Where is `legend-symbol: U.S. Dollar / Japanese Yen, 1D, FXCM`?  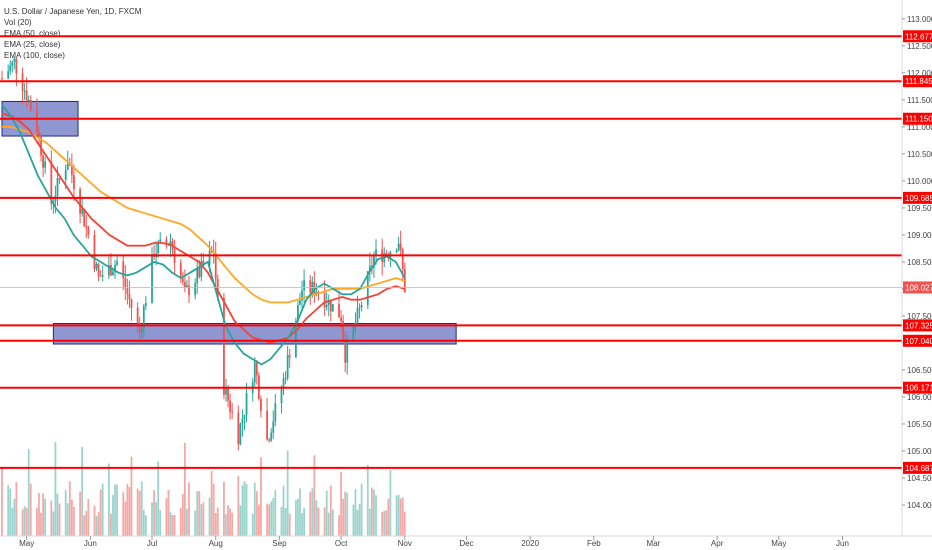
legend-symbol: U.S. Dollar / Japanese Yen, 1D, FXCM is located at coordinates (73, 11).